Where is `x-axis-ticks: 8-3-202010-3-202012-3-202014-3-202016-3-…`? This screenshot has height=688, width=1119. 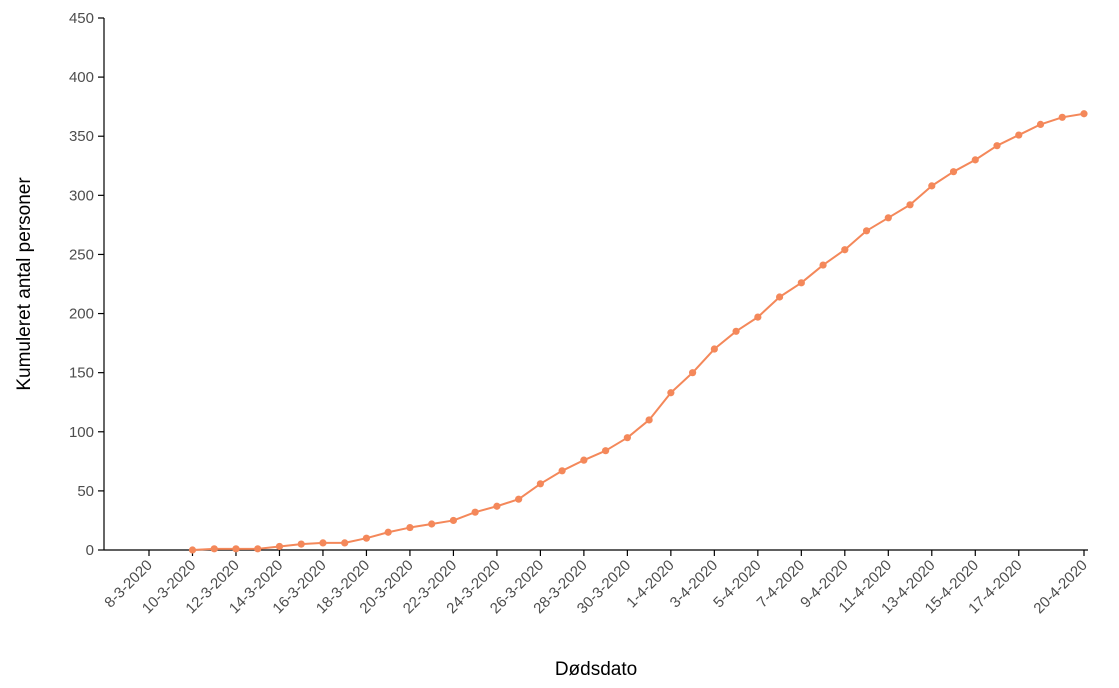 x-axis-ticks: 8-3-202010-3-202012-3-202014-3-202016-3-… is located at coordinates (596, 583).